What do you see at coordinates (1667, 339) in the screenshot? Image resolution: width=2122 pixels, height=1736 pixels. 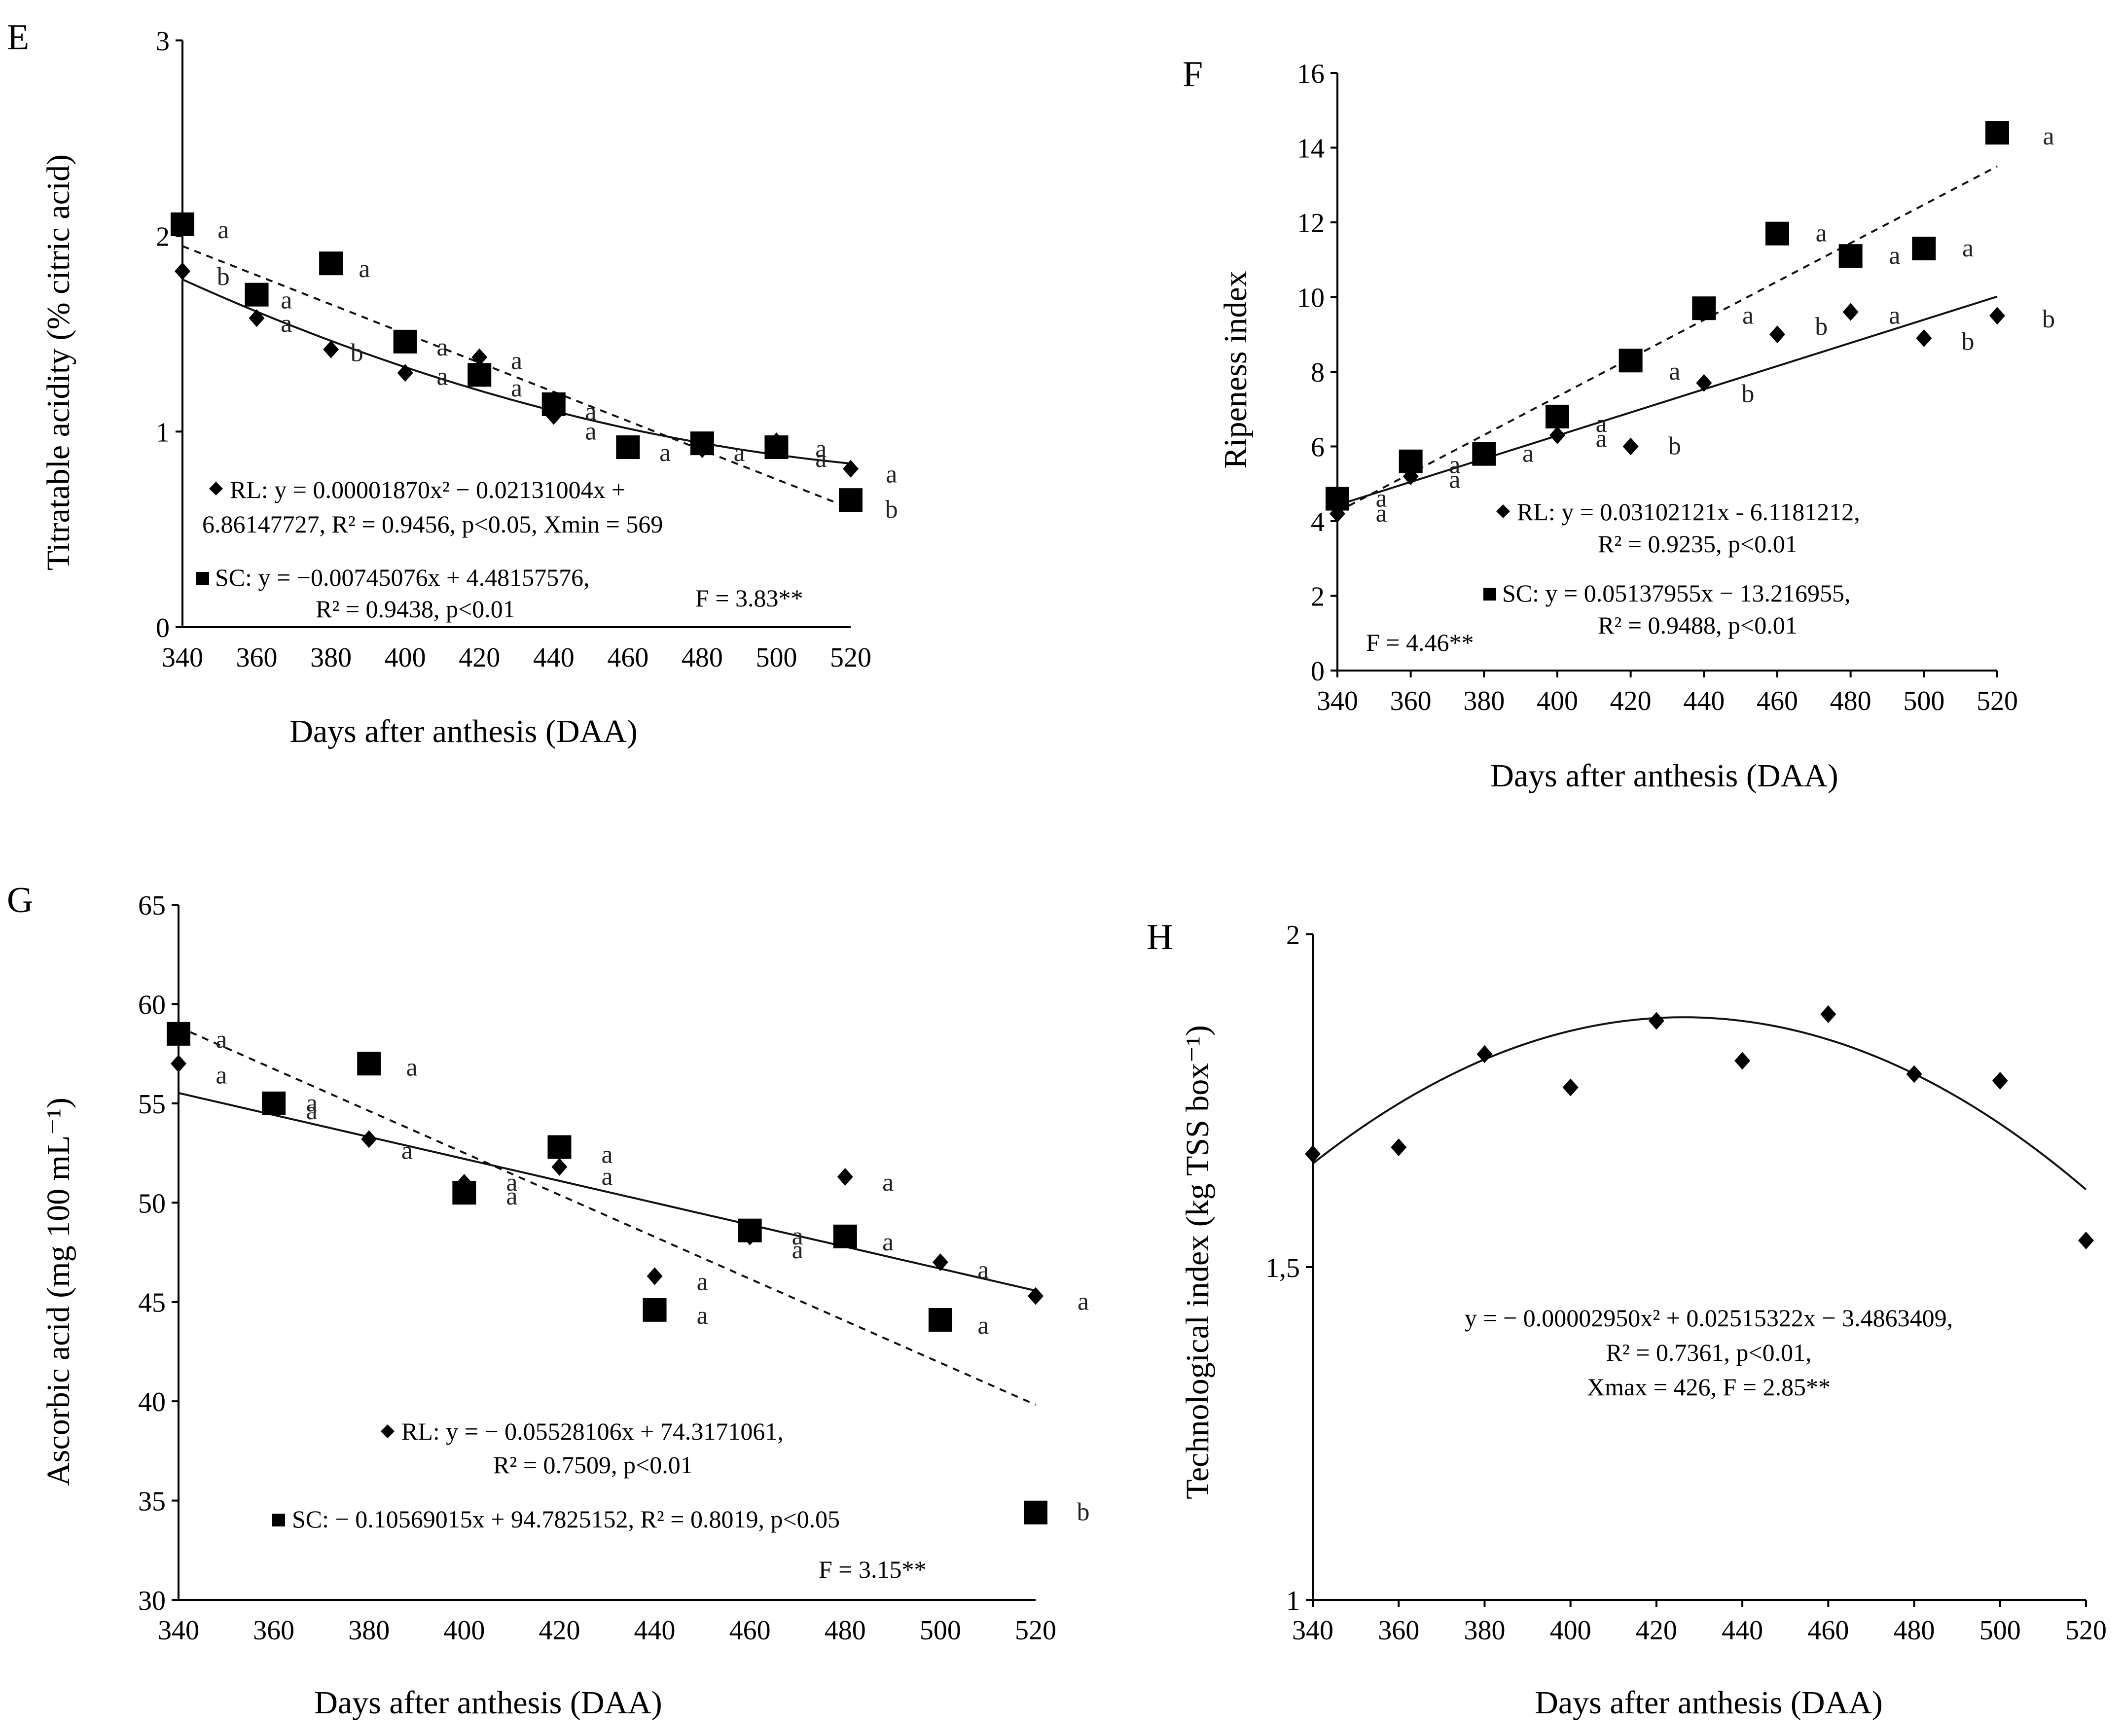 I see `fit-line-sc` at bounding box center [1667, 339].